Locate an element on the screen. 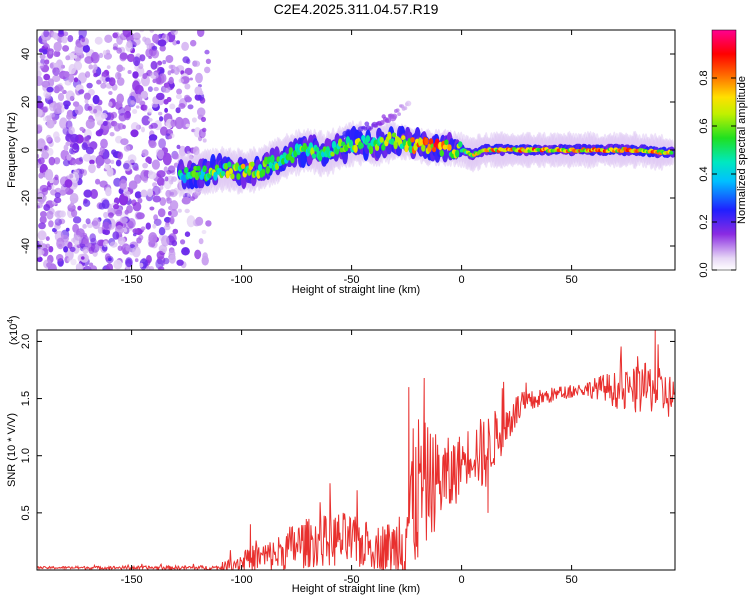 This screenshot has width=750, height=600. y-tick-label: -20 is located at coordinates (26, 198).